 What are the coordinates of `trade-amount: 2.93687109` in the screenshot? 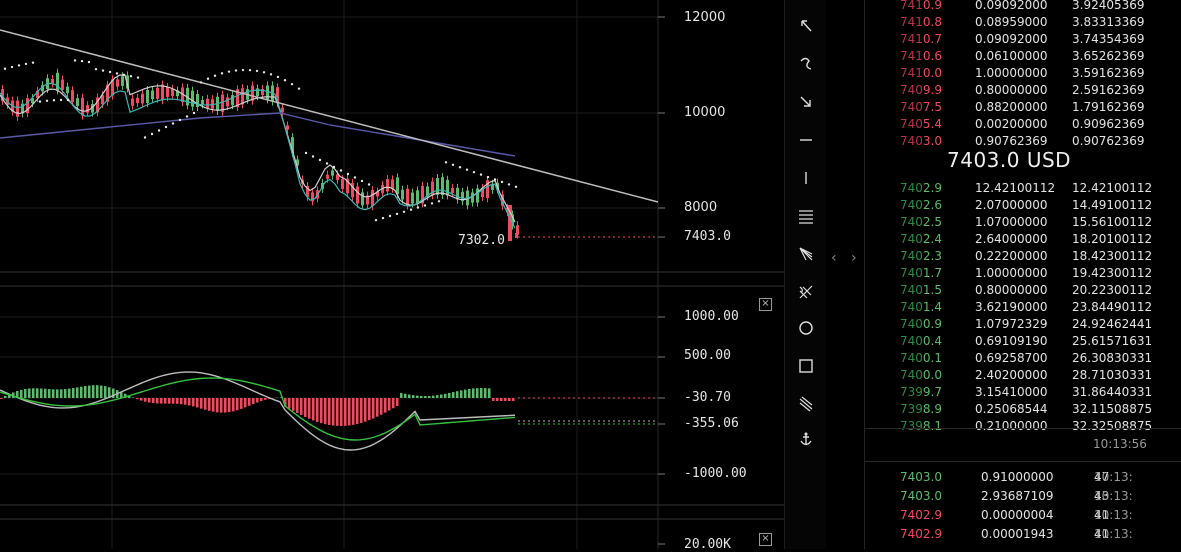 It's located at (1017, 496).